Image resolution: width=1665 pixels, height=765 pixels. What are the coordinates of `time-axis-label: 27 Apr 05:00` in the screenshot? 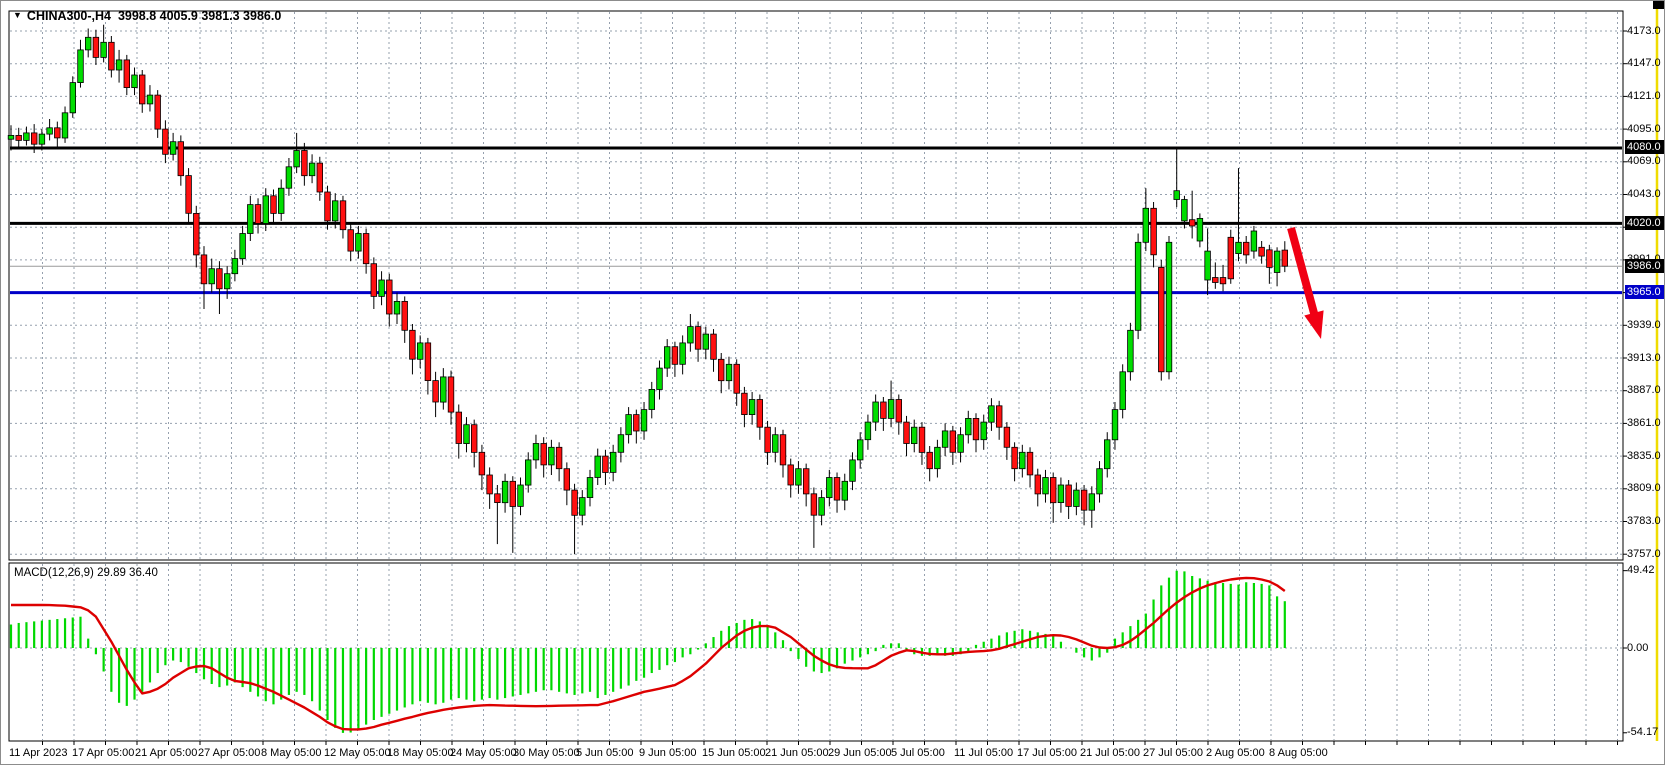 It's located at (229, 753).